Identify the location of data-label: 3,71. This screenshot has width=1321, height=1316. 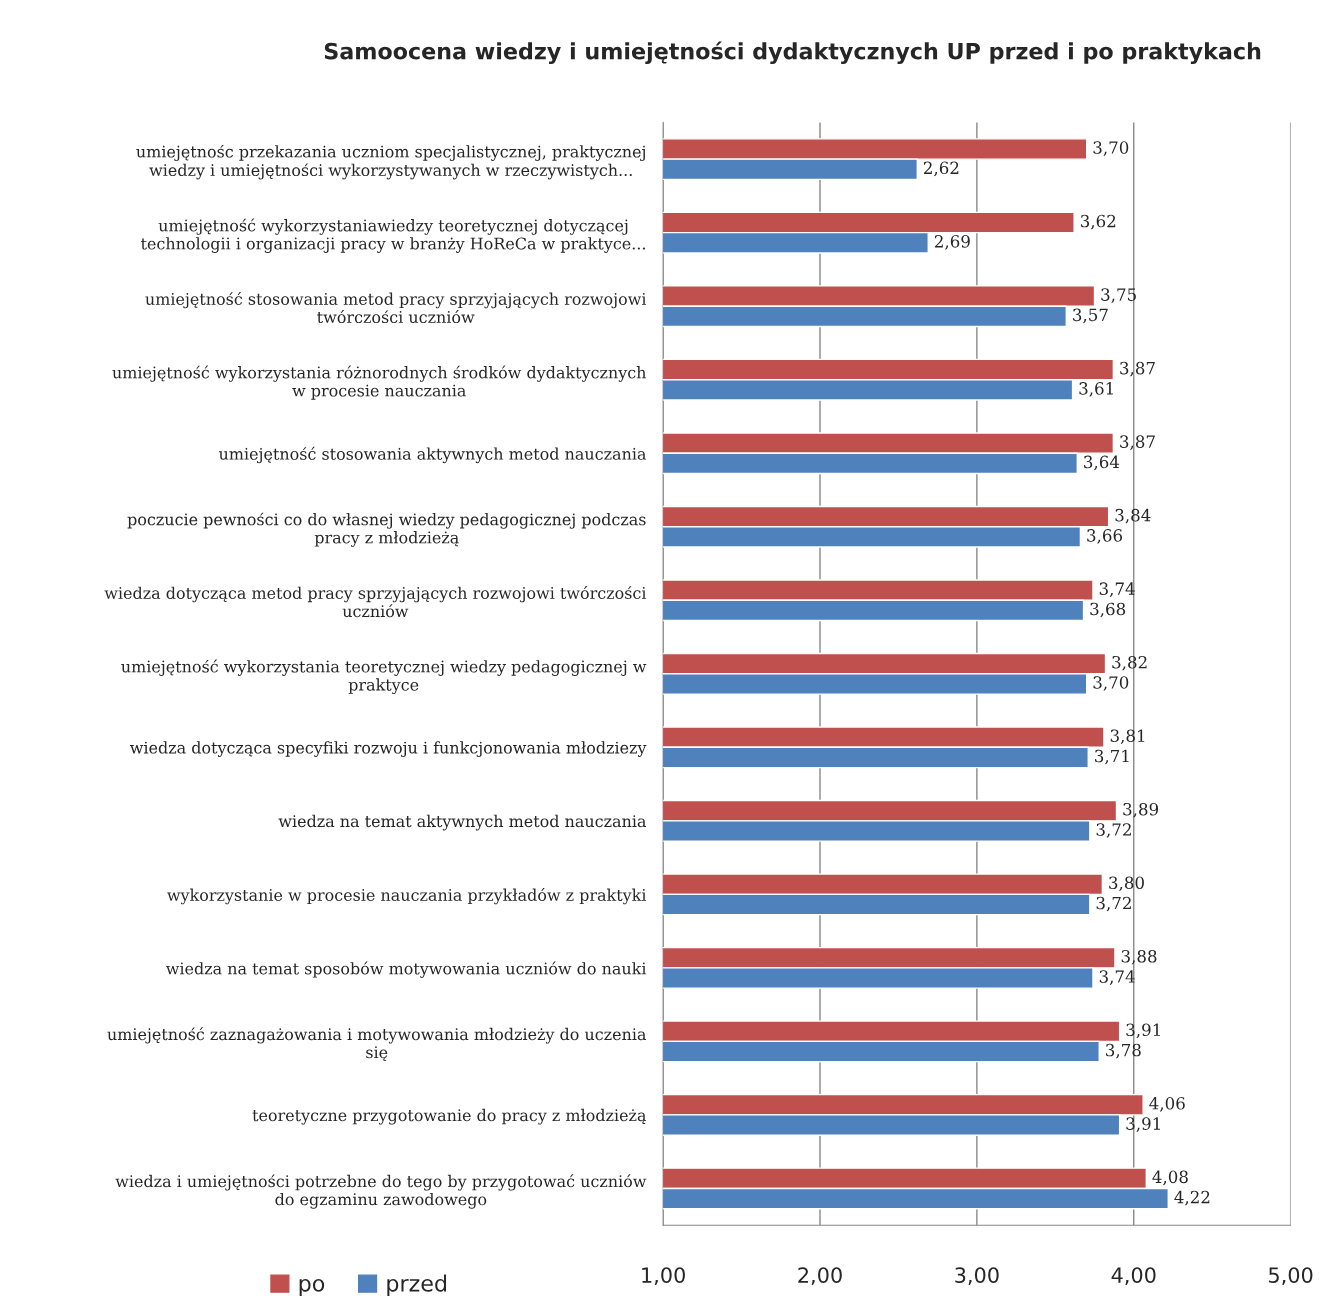
(1112, 757).